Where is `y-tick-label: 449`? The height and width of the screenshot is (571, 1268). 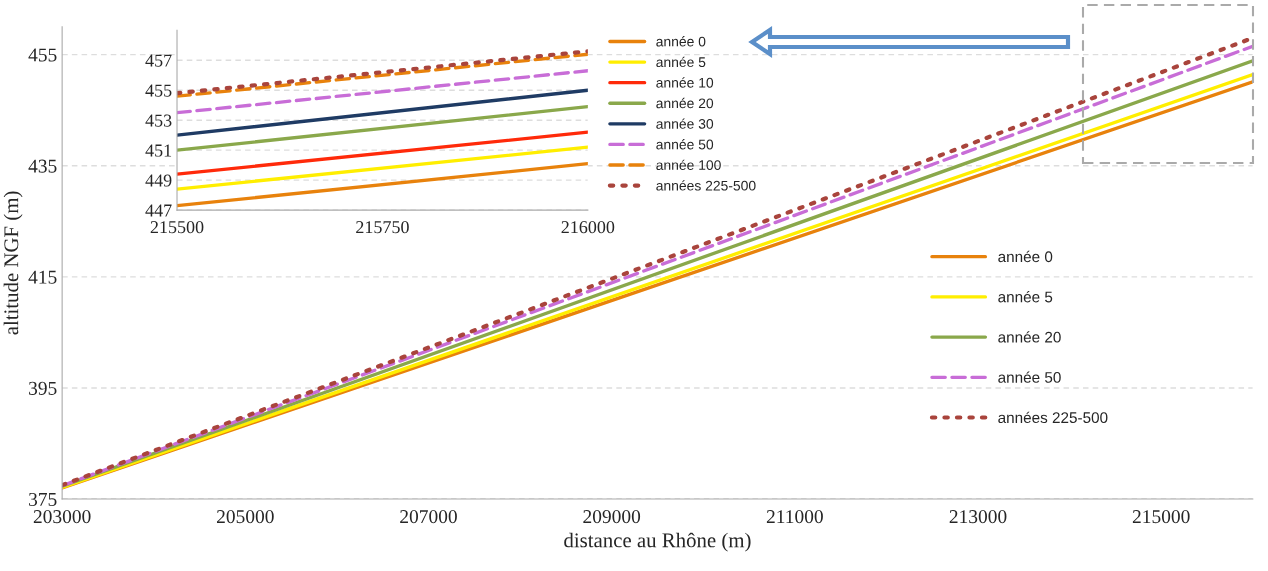 y-tick-label: 449 is located at coordinates (158, 180).